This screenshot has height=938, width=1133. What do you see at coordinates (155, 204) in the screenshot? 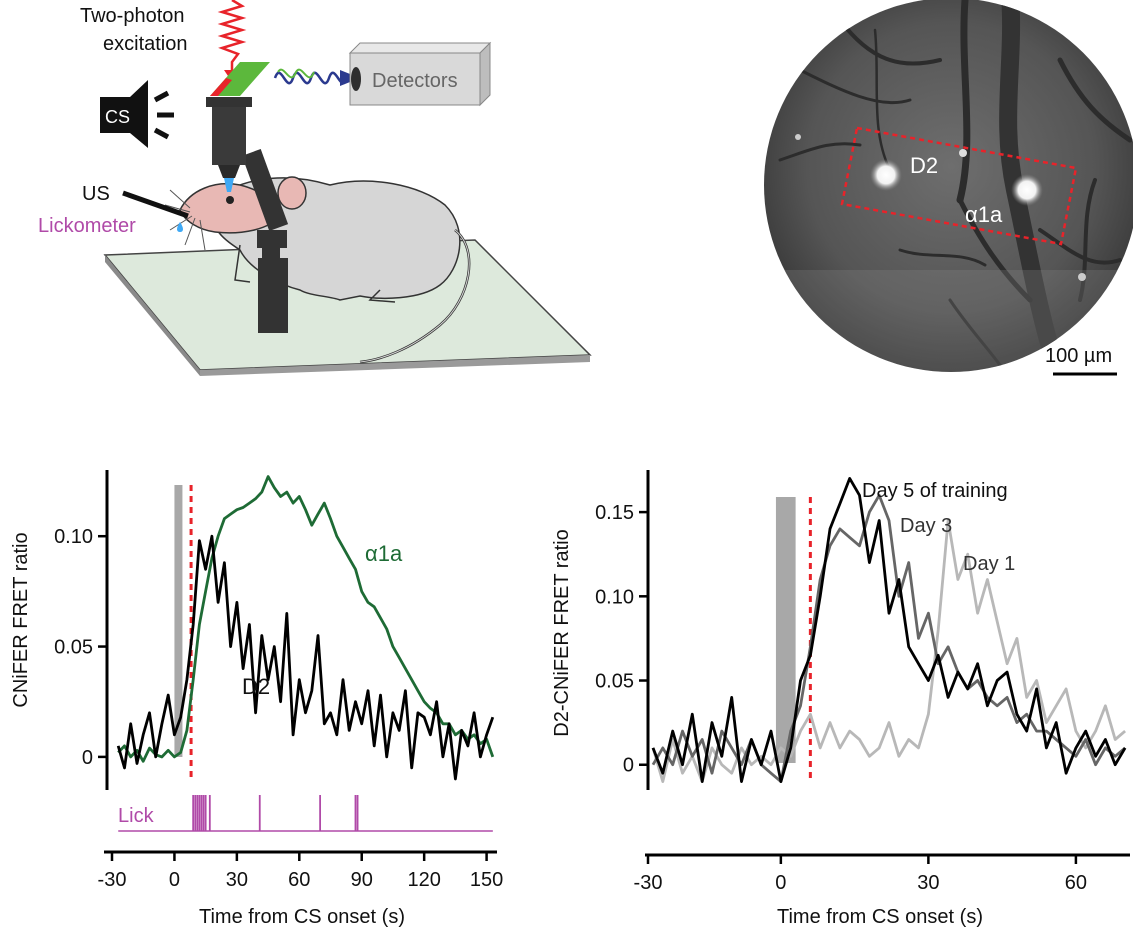
I see `us-tube` at bounding box center [155, 204].